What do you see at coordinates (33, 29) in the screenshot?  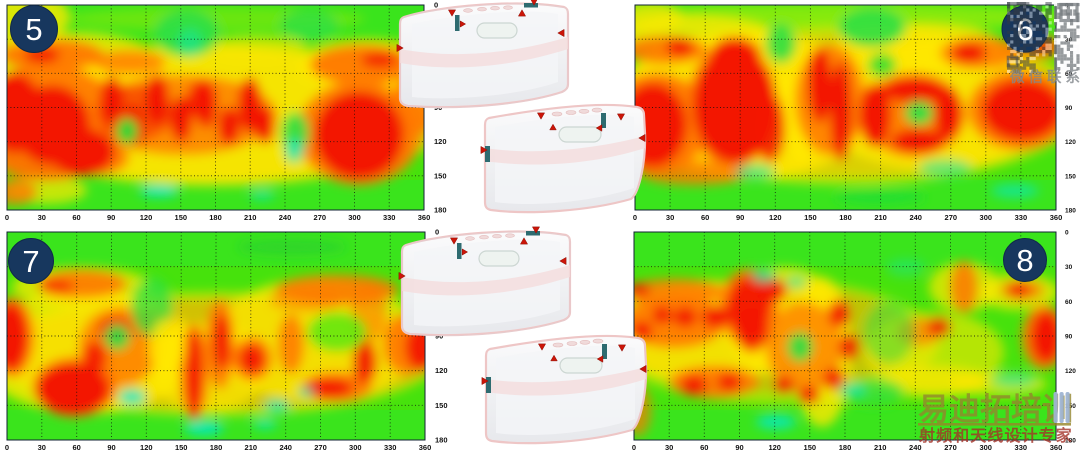 I see `svg-text: 5` at bounding box center [33, 29].